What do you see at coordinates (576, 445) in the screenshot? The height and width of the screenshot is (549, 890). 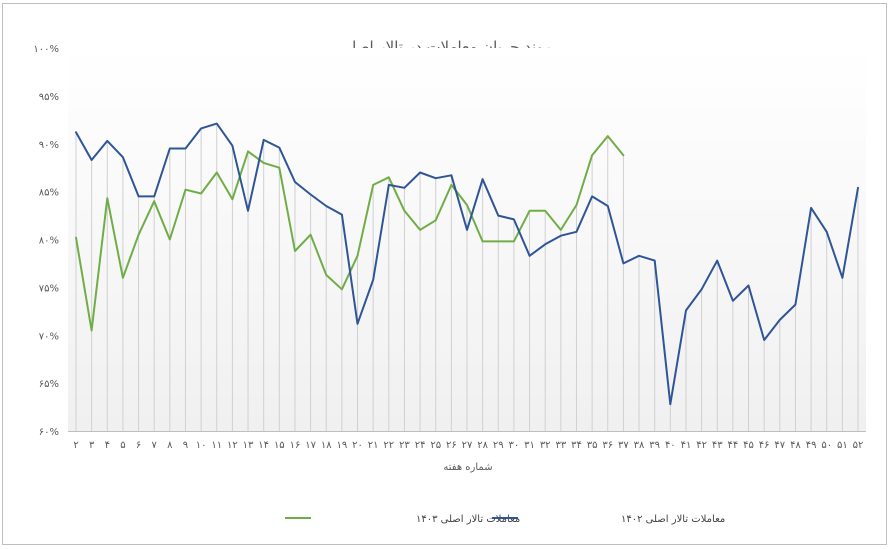 I see `x-tick-label: ۳۴` at bounding box center [576, 445].